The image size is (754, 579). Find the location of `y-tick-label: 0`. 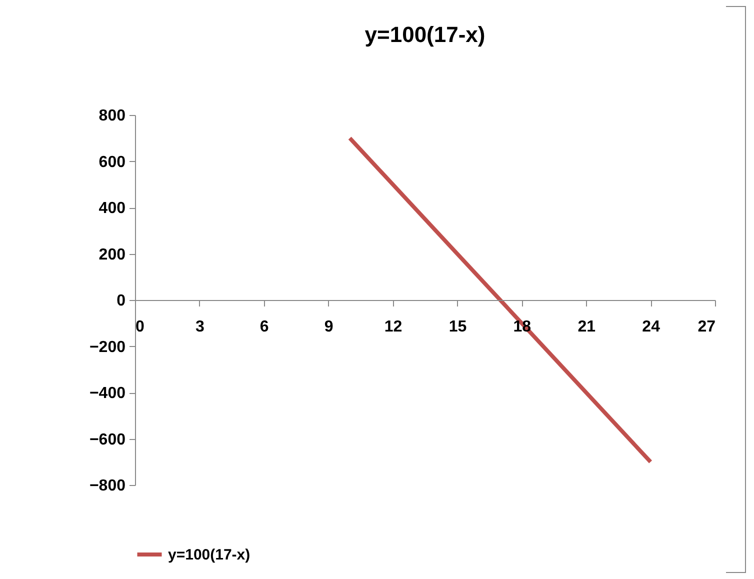

y-tick-label: 0 is located at coordinates (121, 301).